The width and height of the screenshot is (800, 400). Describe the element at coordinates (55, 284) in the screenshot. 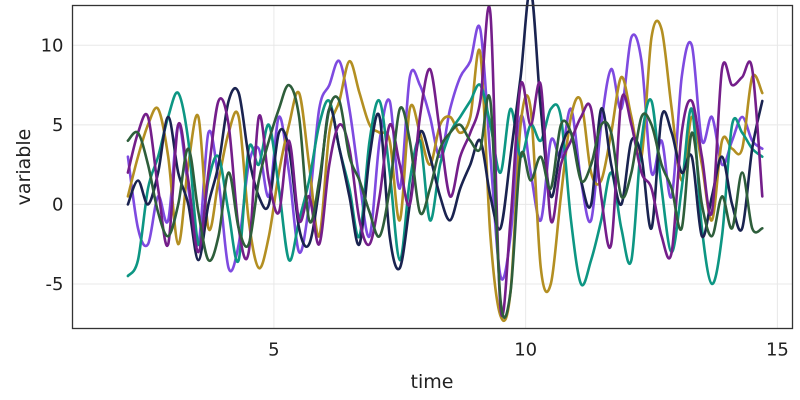

I see `y-tick-label: -5` at that location.